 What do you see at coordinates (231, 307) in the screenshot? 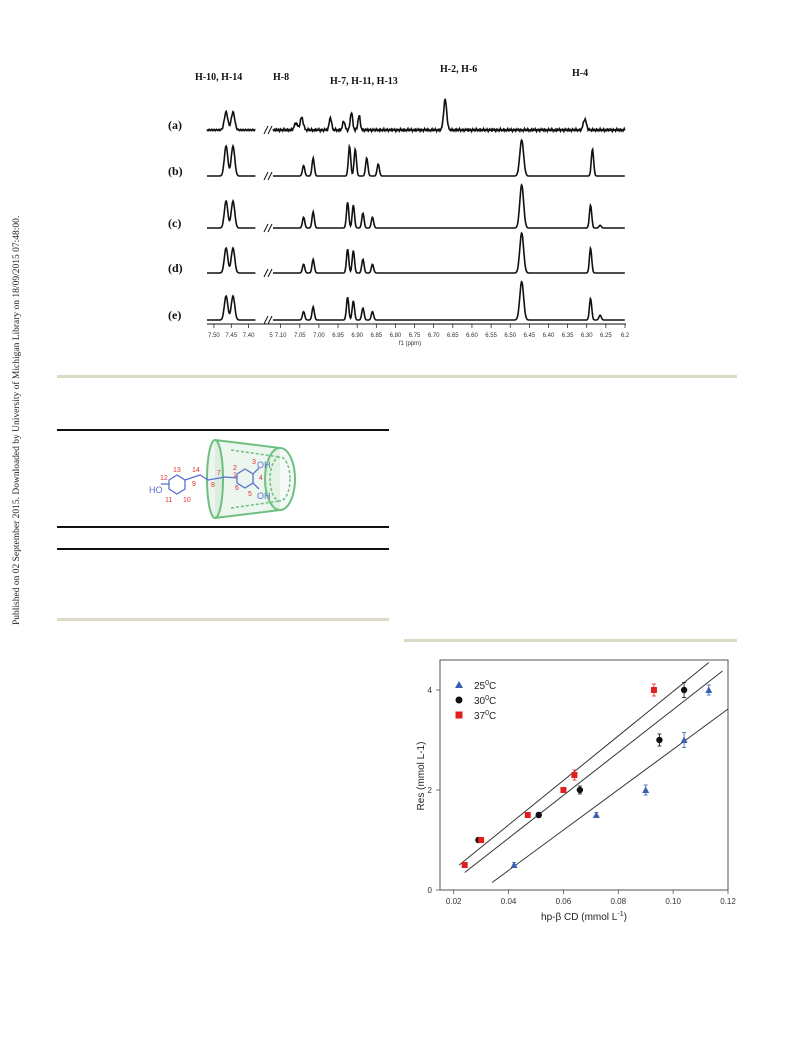
I see `nmr-trace-e-left` at bounding box center [231, 307].